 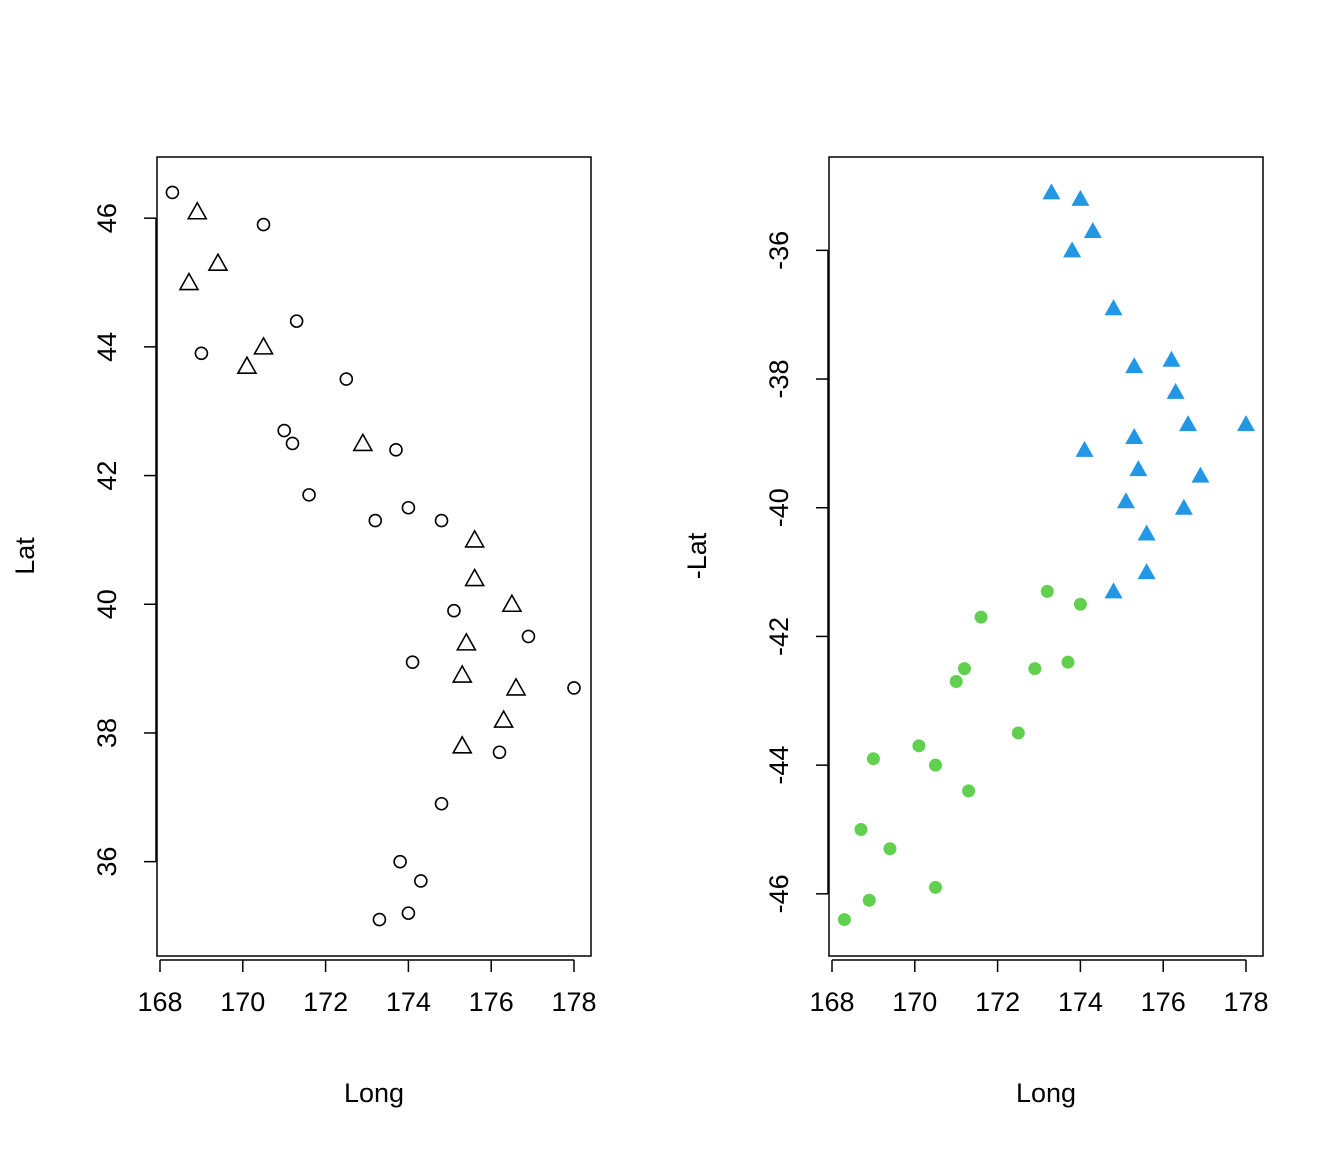 What do you see at coordinates (779, 507) in the screenshot?
I see `right-y-tick-label: -40` at bounding box center [779, 507].